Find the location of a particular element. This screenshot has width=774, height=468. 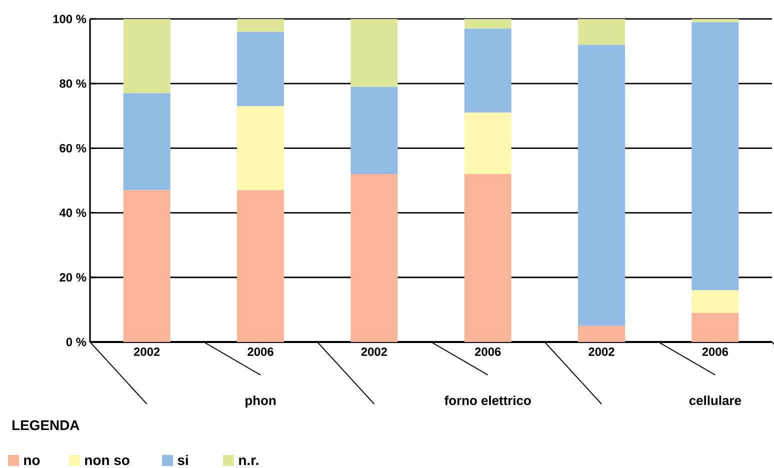

text: phon is located at coordinates (261, 402).